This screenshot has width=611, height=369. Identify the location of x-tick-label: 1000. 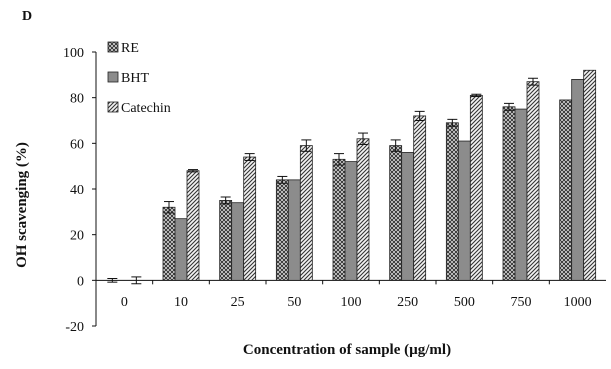
(578, 302).